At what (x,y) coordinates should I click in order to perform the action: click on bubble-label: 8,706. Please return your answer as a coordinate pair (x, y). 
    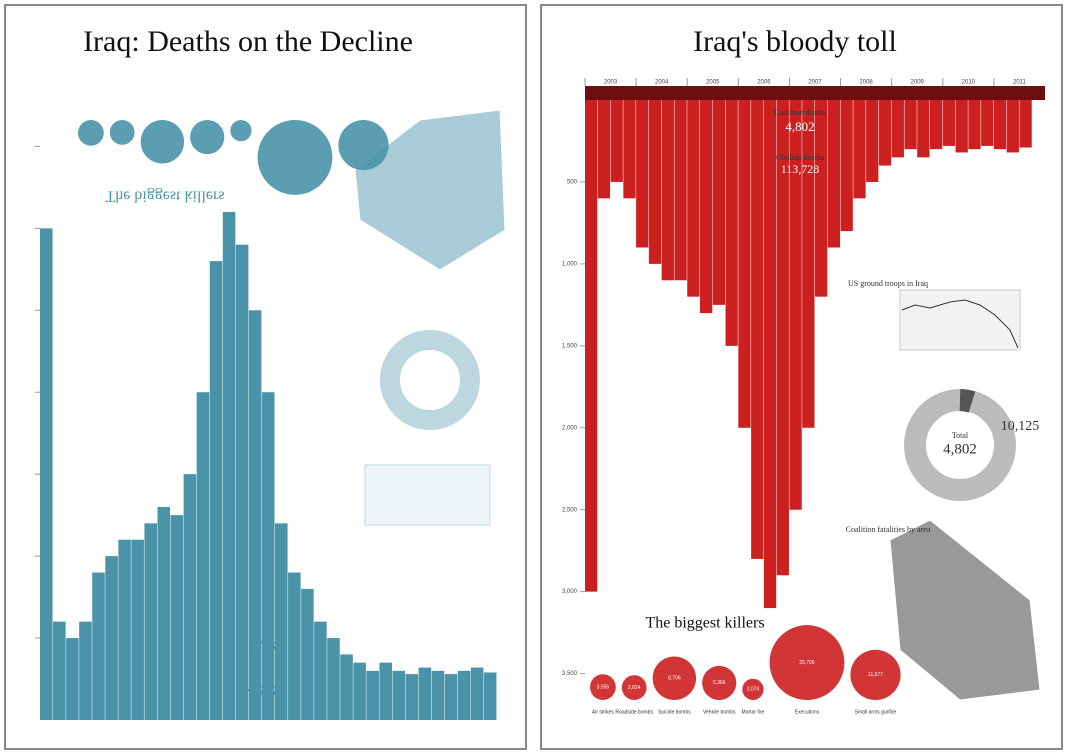
    Looking at the image, I should click on (674, 679).